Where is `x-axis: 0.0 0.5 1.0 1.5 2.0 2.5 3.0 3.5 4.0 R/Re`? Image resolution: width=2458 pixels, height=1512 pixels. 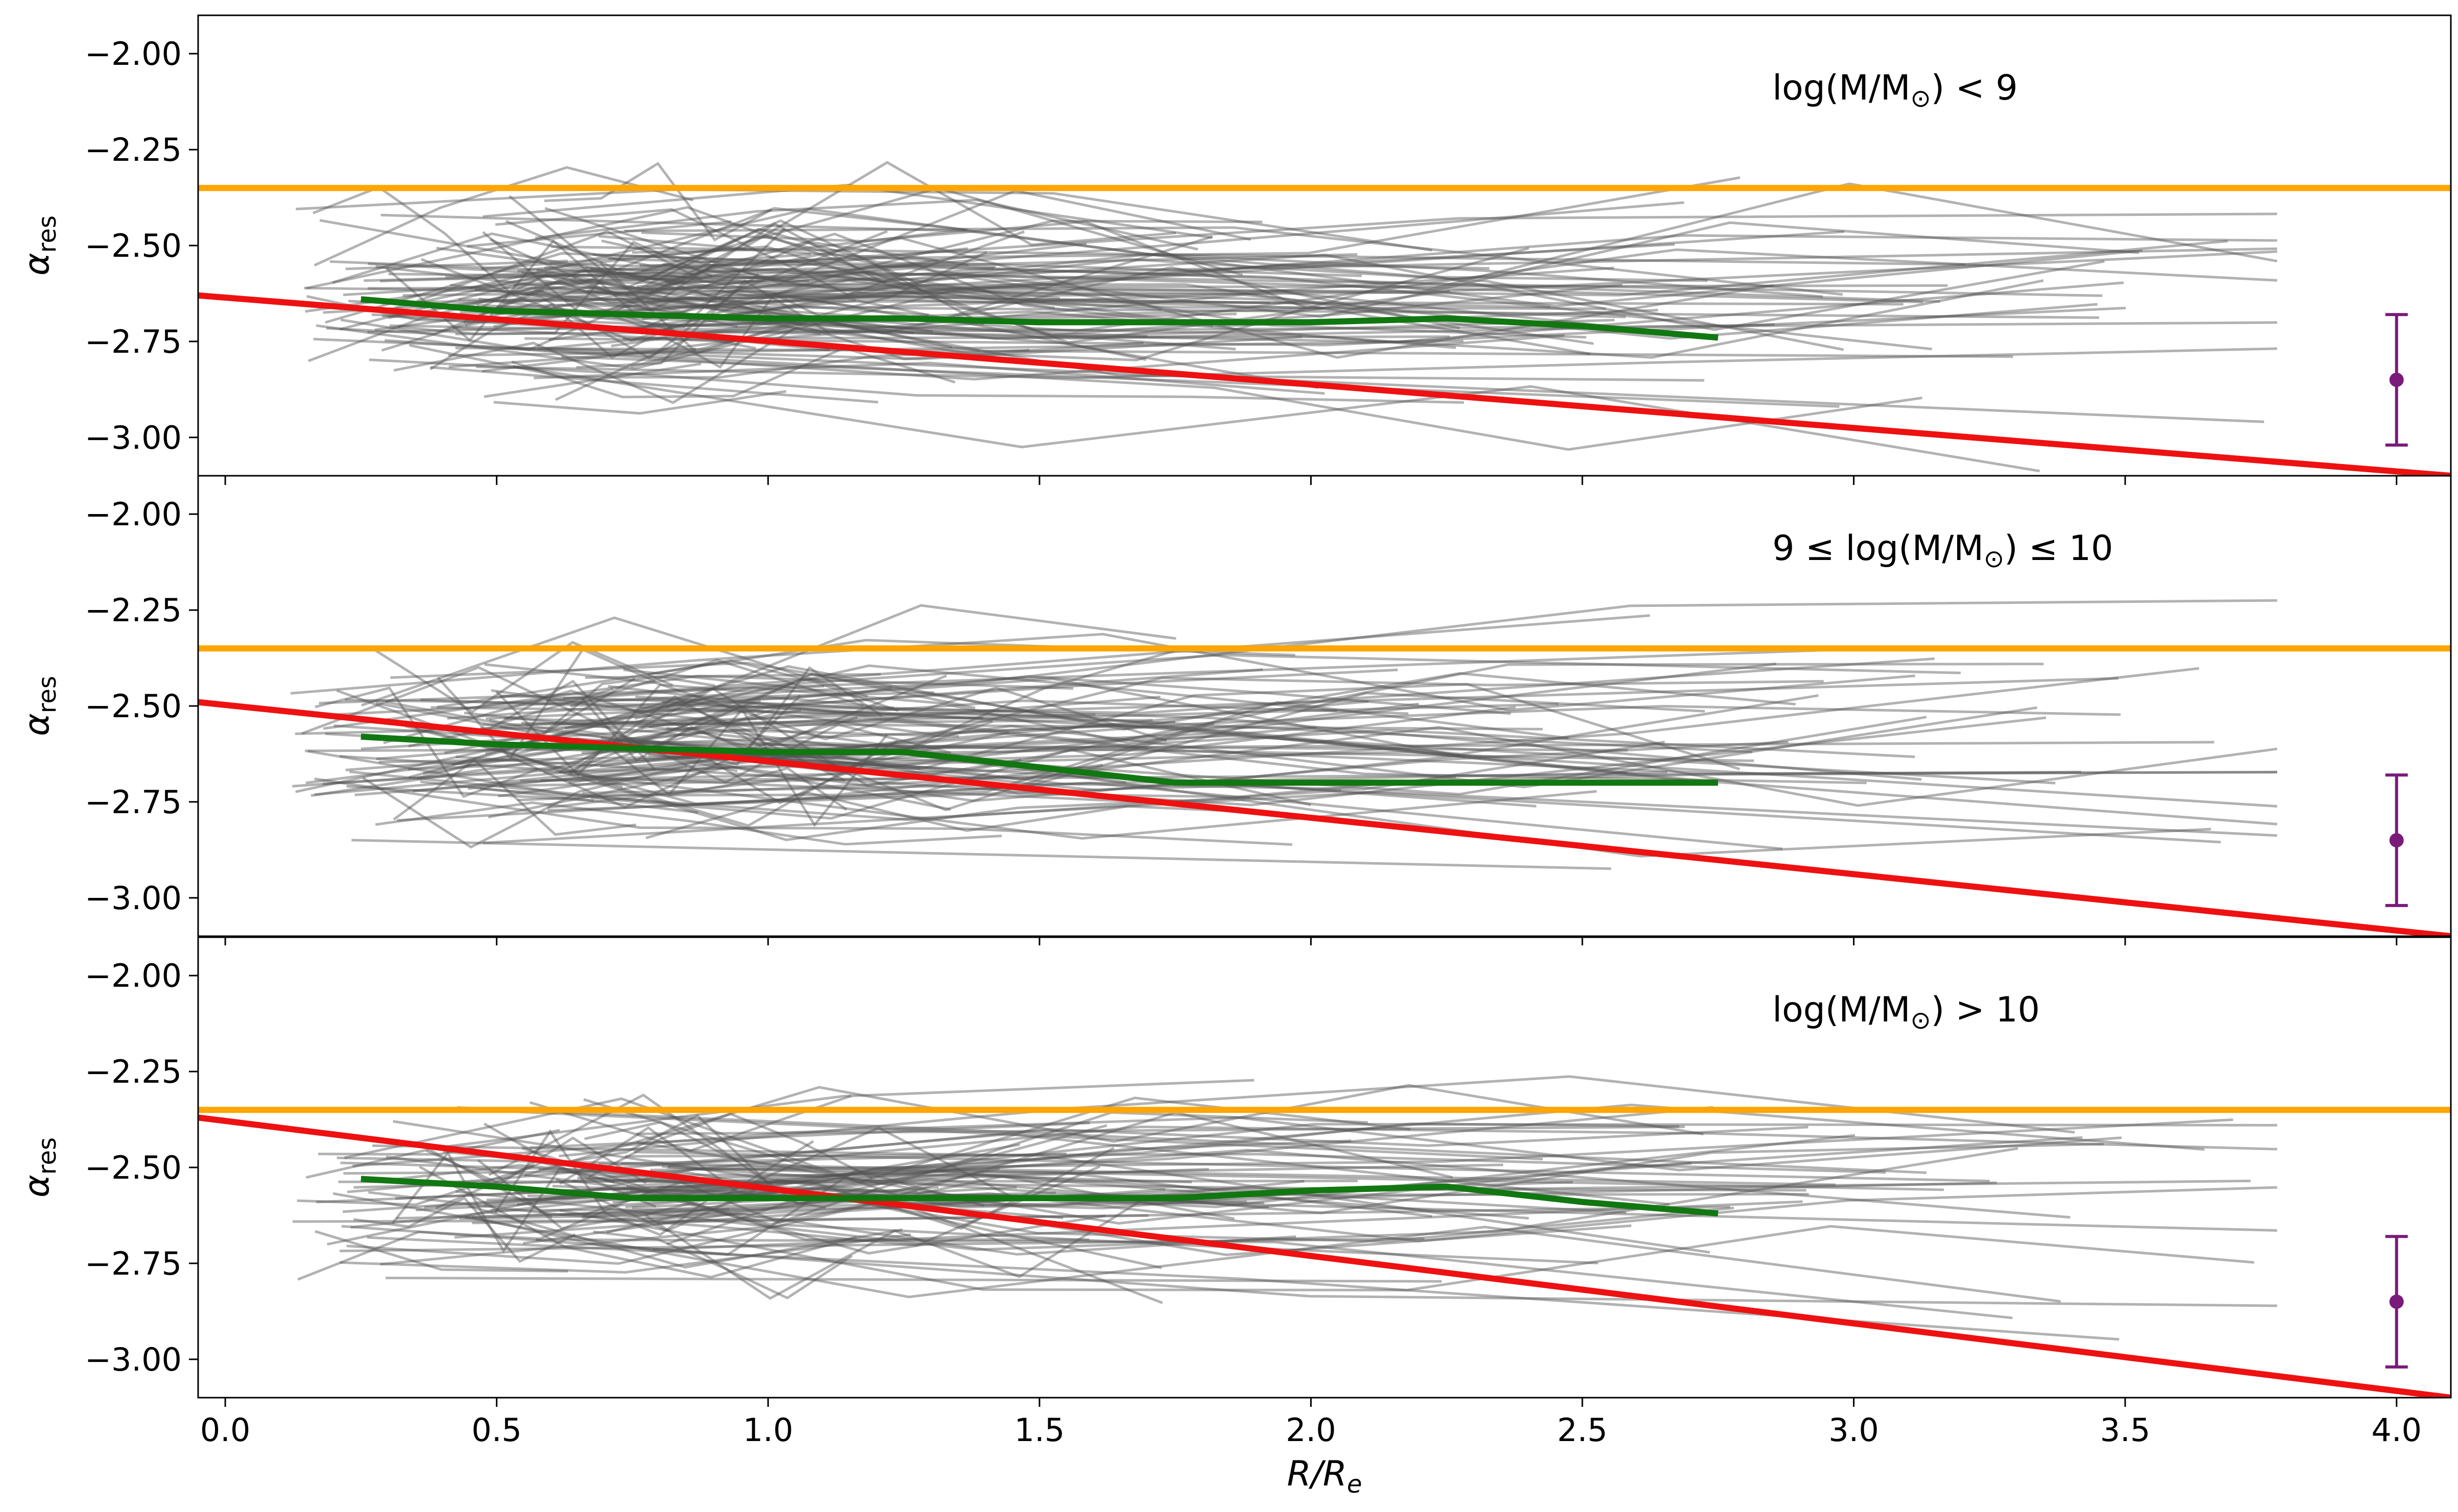 x-axis: 0.0 0.5 1.0 1.5 2.0 2.5 3.0 3.5 4.0 R/Re is located at coordinates (1311, 1455).